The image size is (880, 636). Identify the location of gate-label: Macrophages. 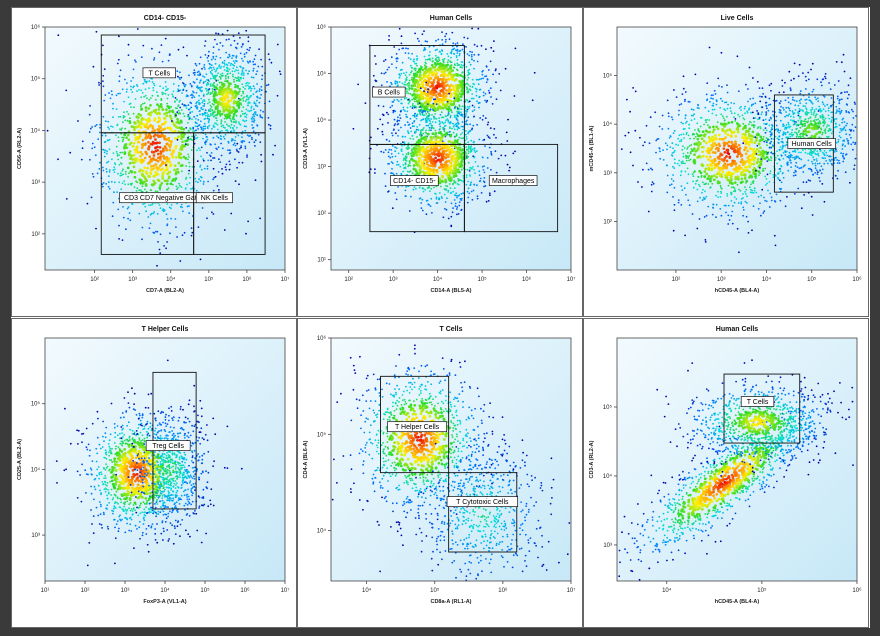
(513, 180).